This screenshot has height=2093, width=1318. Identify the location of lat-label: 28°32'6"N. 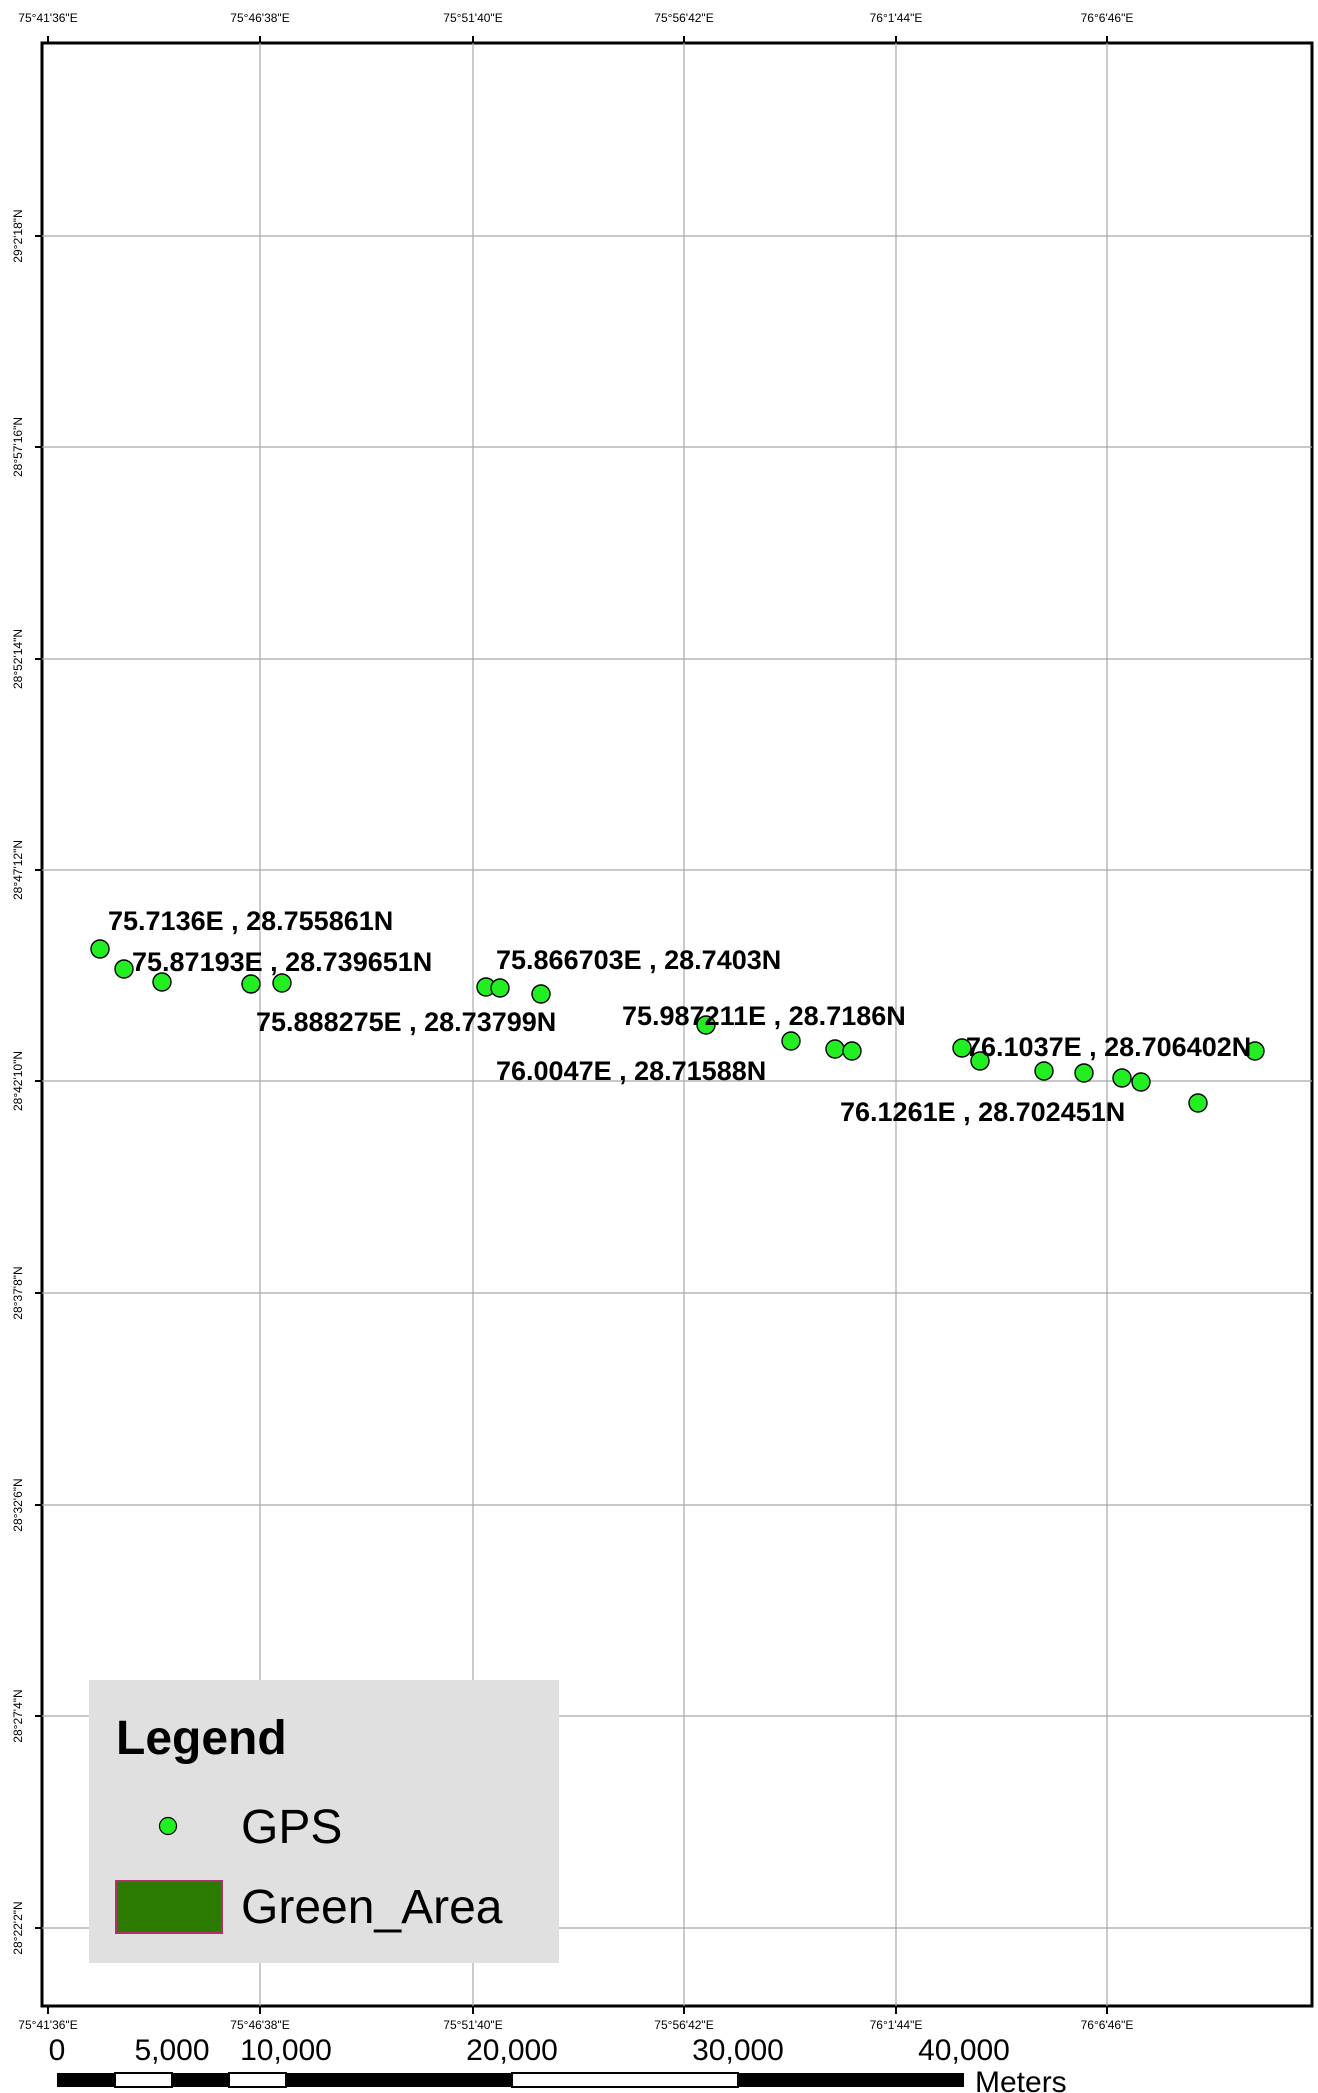
(18, 1504).